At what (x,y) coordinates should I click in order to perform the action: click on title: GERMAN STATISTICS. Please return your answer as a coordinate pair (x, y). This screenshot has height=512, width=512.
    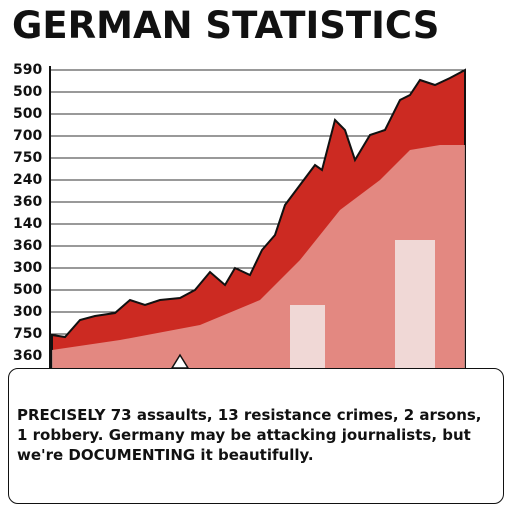
    Looking at the image, I should click on (225, 25).